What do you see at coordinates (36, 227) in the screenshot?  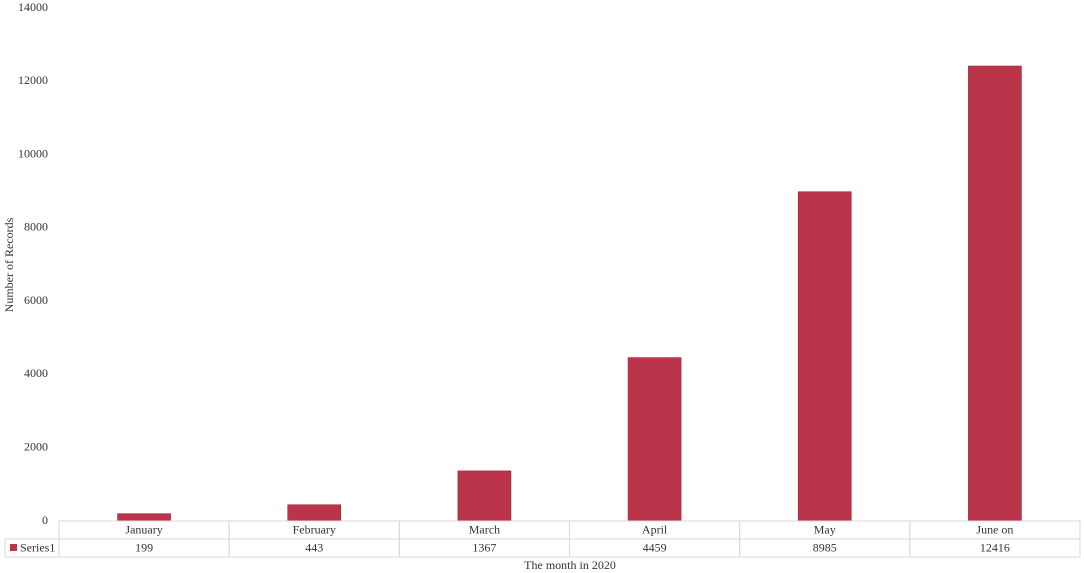 I see `y-tick-label: 8000` at bounding box center [36, 227].